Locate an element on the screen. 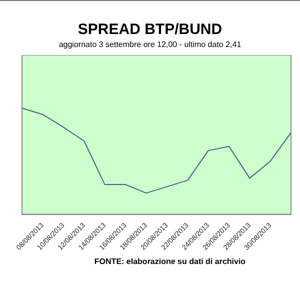  chart-subtitle: aggiornato 3 settembre ore 12,00 - ultimo dato 2,41 is located at coordinates (150, 44).